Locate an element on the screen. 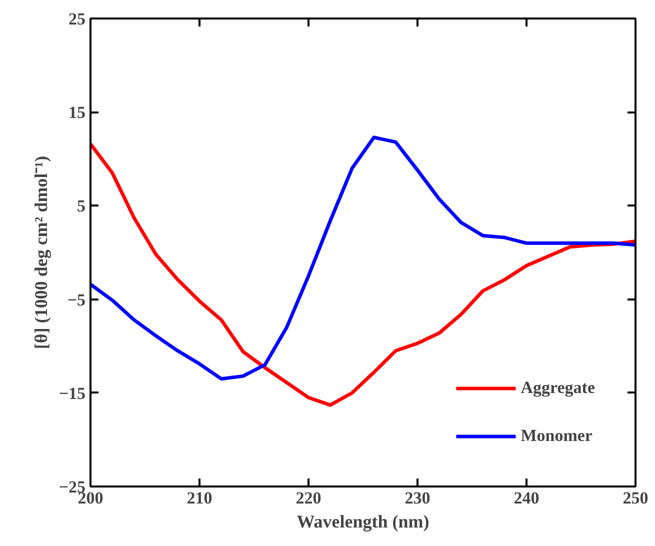 The height and width of the screenshot is (546, 655). y-axis-title: [θ] (1000 deg cm² dmol⁻¹) is located at coordinates (40, 253).